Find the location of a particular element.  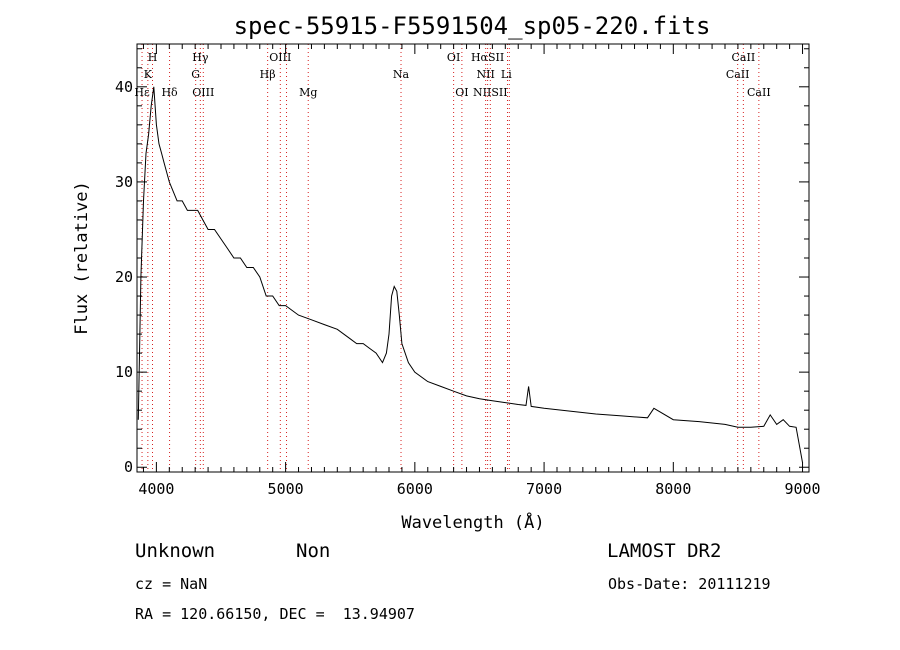

class-label: Unknown is located at coordinates (175, 551).